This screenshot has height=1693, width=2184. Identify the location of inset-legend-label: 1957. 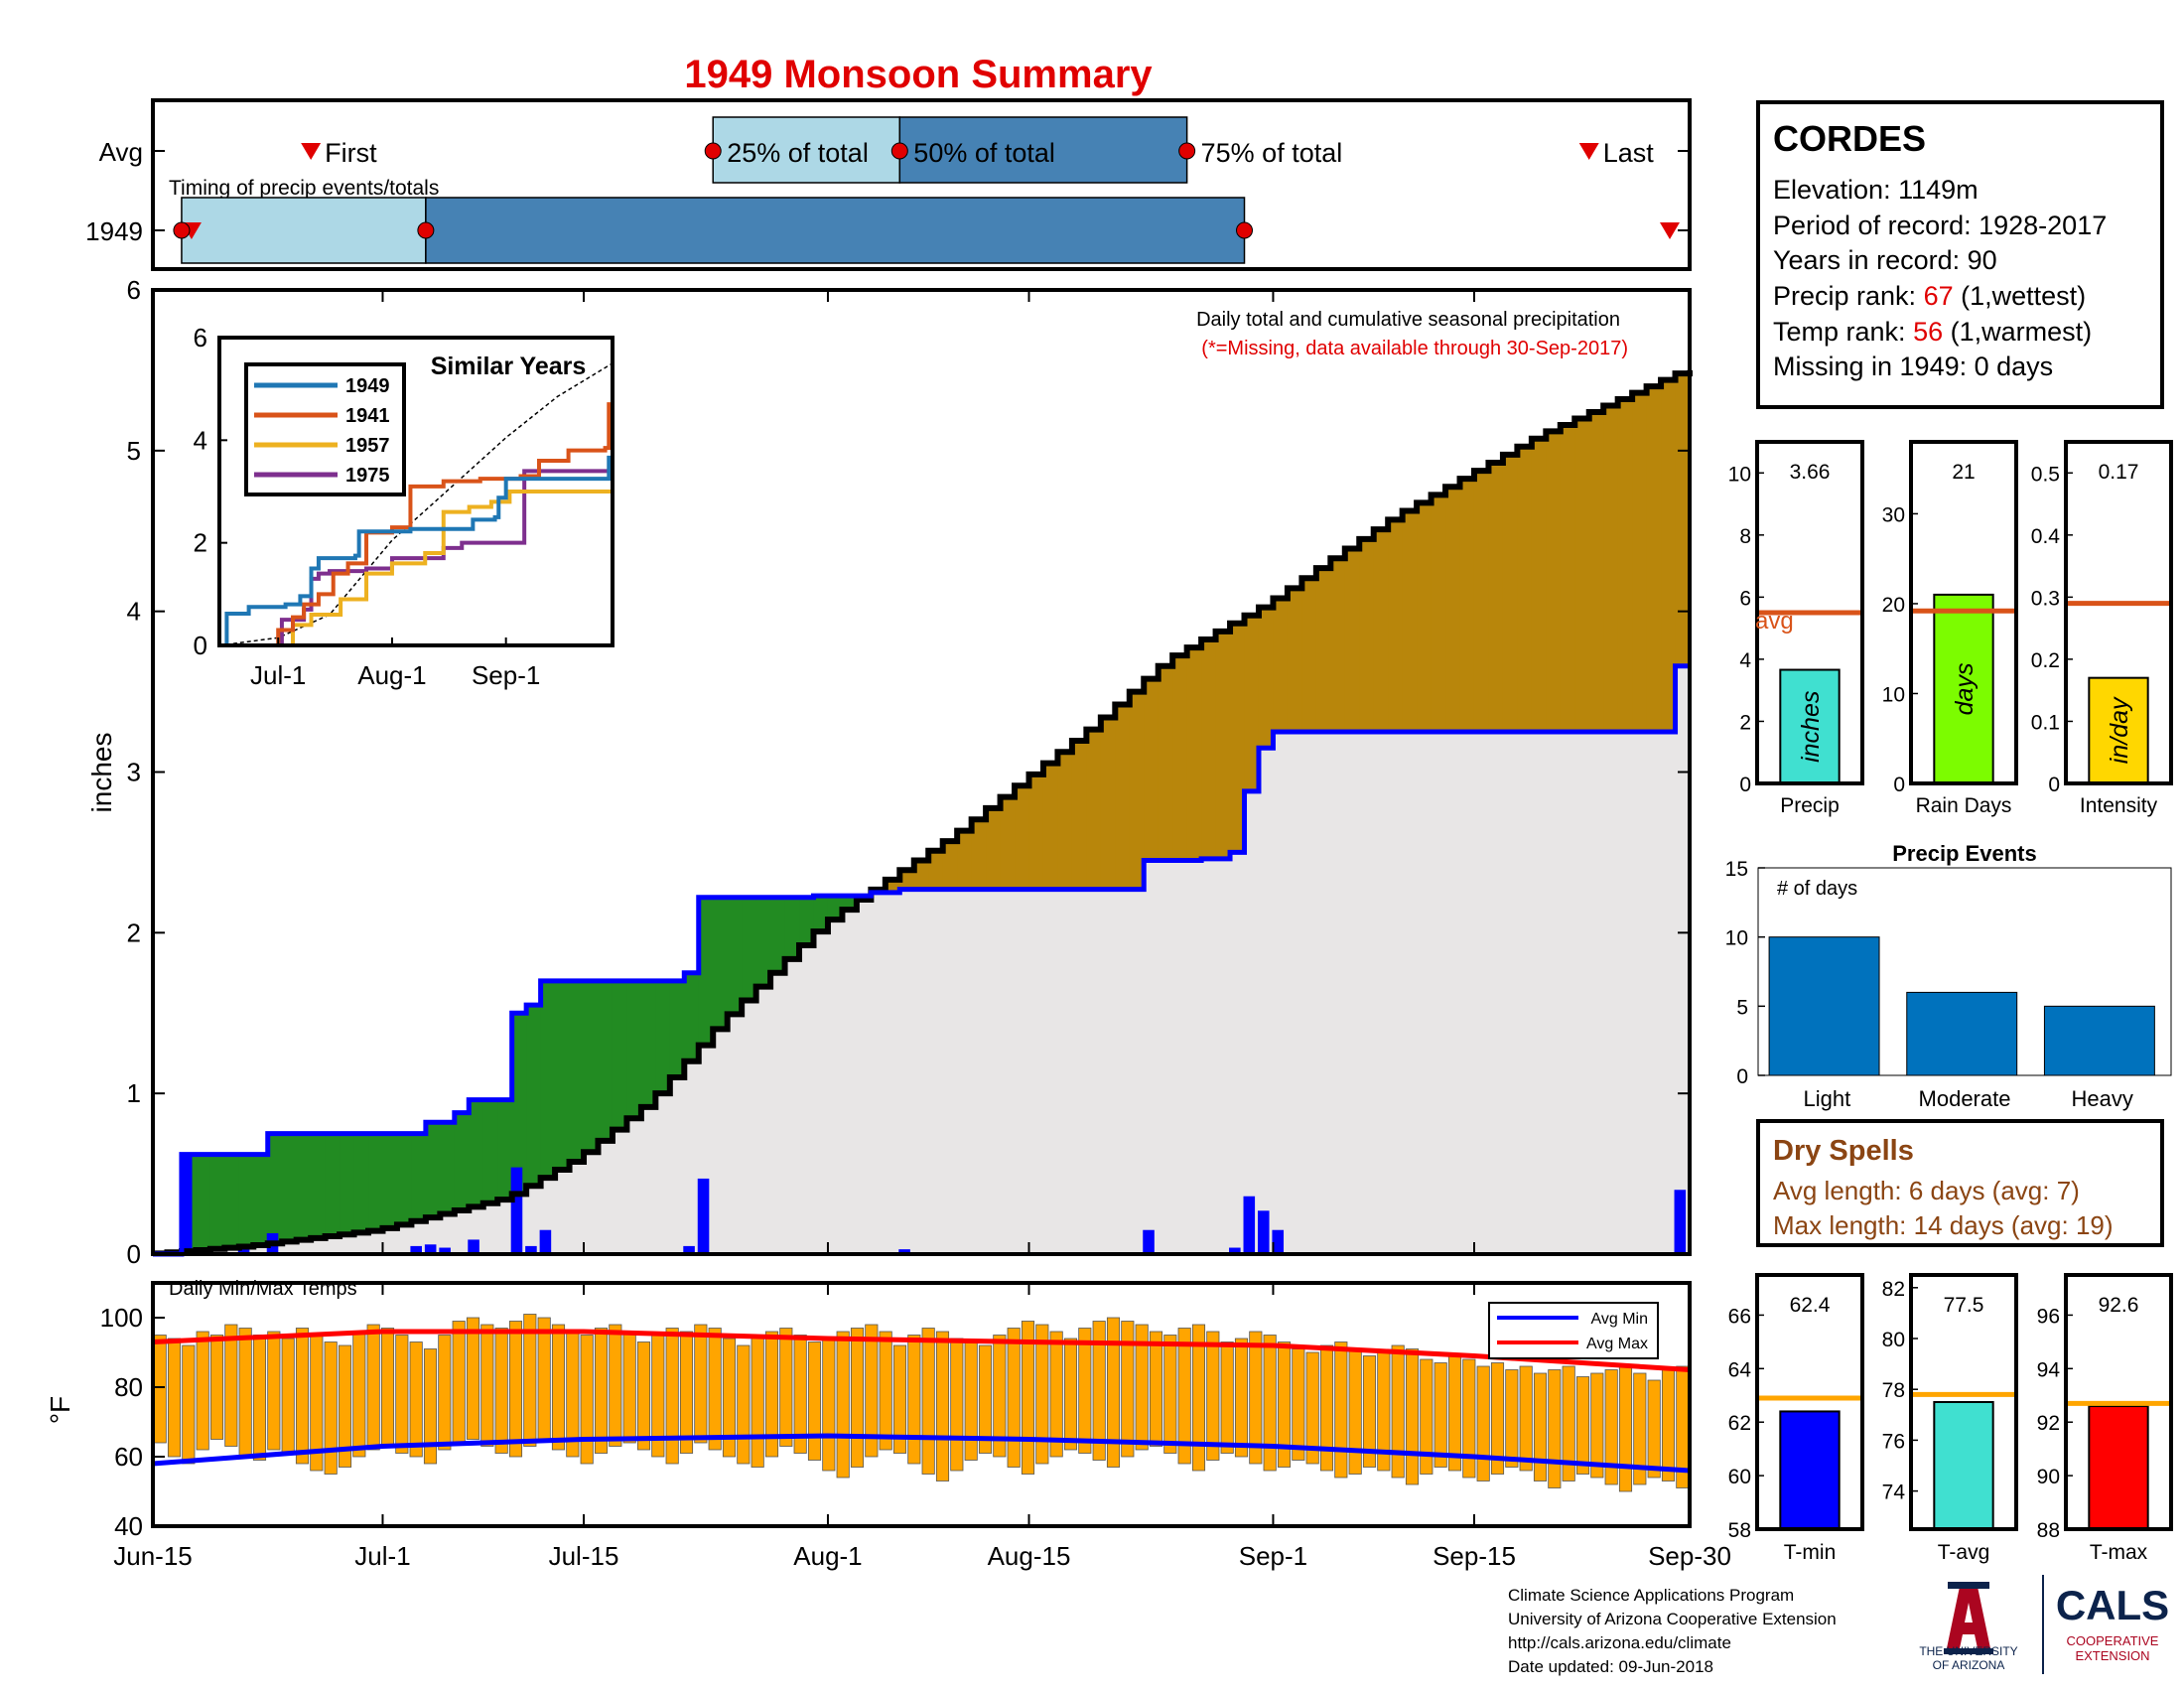
(367, 446).